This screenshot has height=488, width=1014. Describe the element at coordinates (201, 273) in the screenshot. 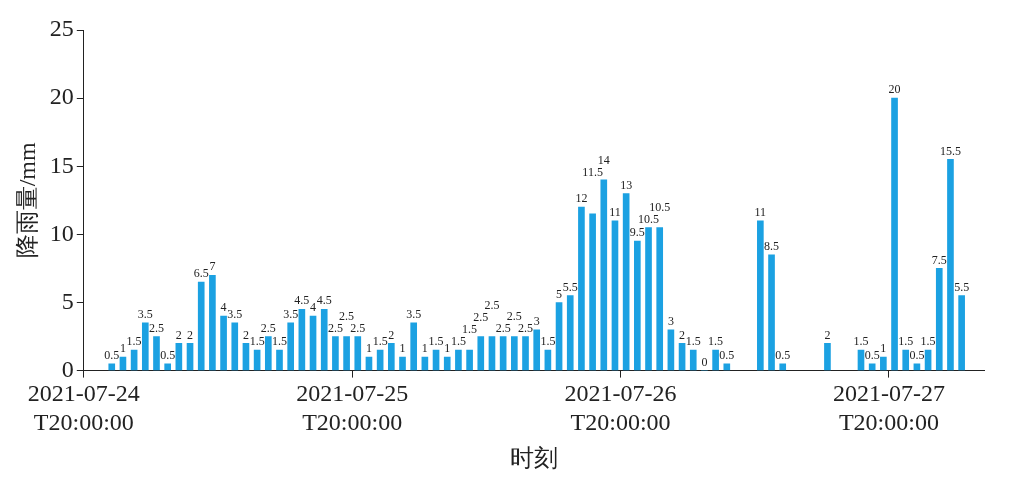

I see `data-label: 6.5` at that location.